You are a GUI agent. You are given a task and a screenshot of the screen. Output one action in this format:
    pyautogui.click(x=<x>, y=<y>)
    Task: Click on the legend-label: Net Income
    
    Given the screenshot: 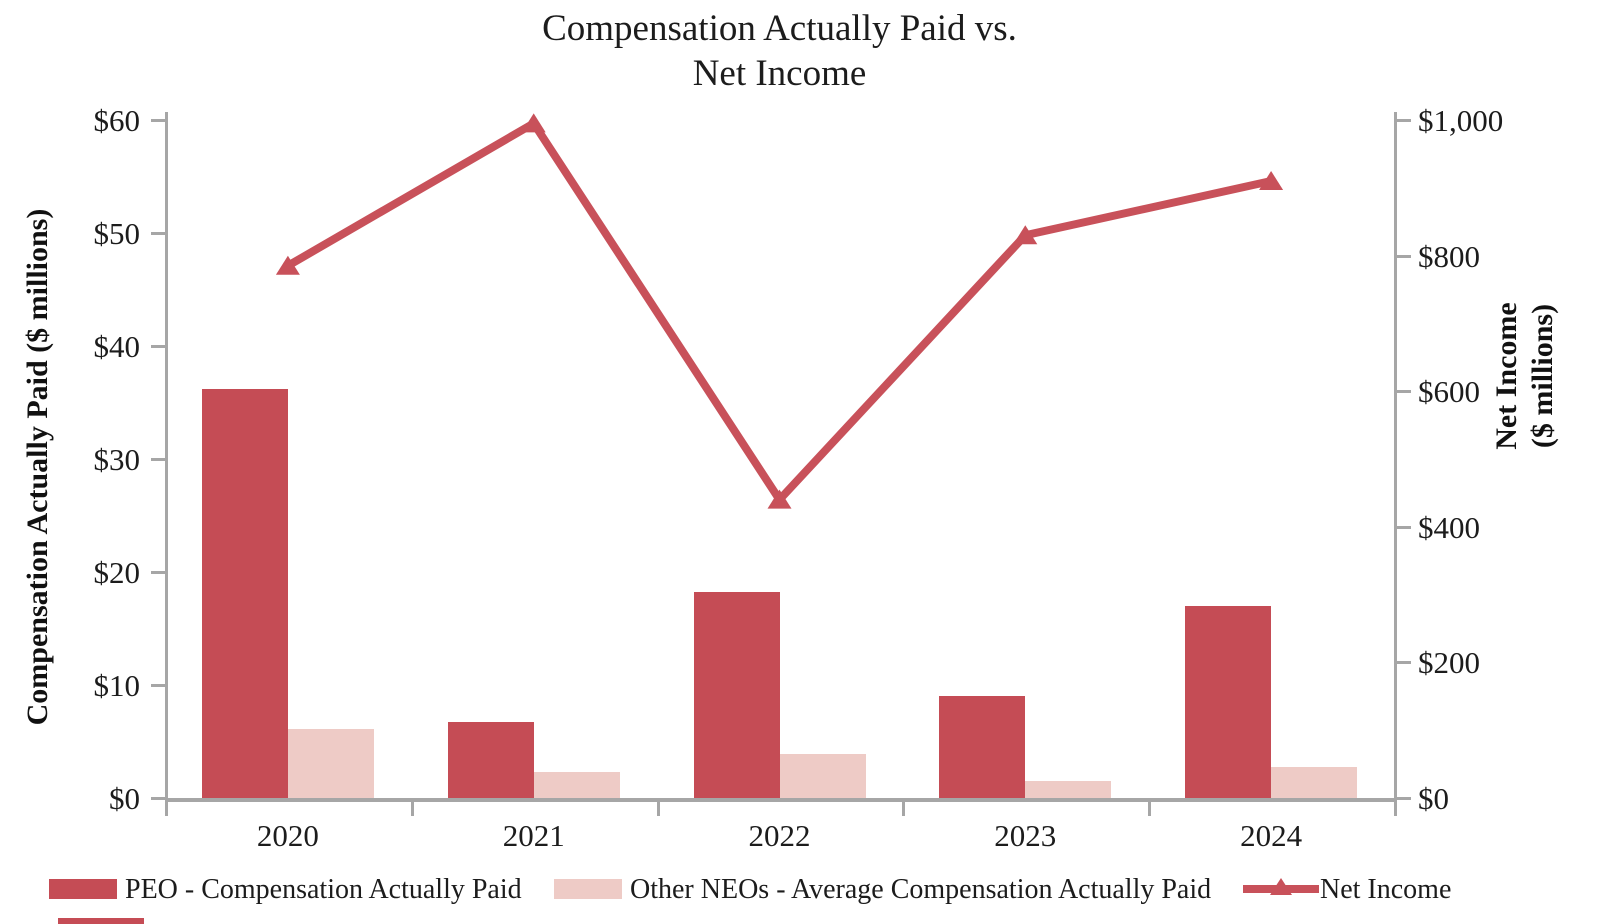 What is the action you would take?
    pyautogui.click(x=1386, y=889)
    